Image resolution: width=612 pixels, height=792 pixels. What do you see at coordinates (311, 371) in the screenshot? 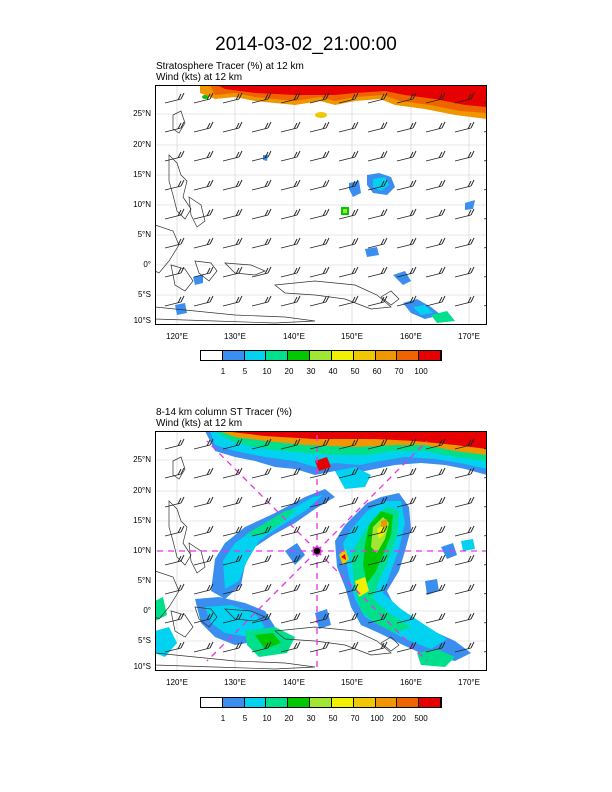
I see `panel1-colorbar-label: 30` at bounding box center [311, 371].